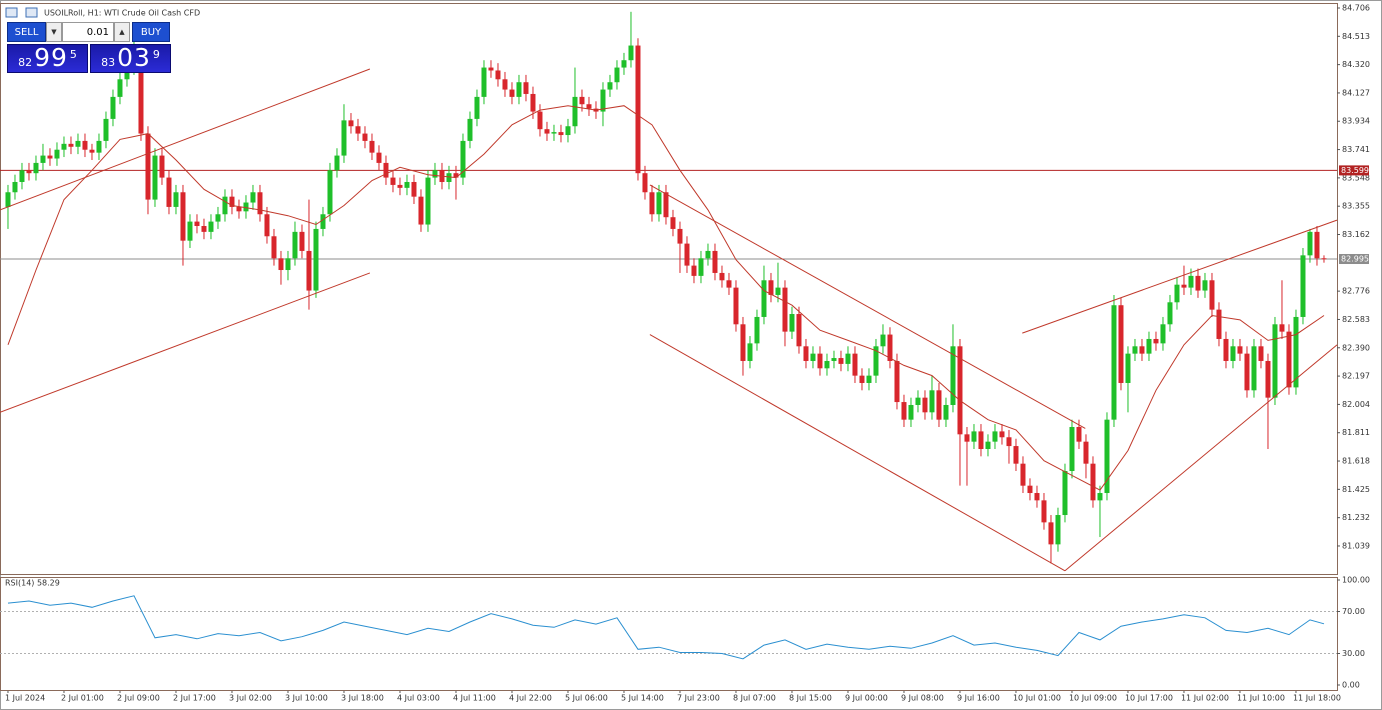 This screenshot has width=1382, height=710. Describe the element at coordinates (25, 62) in the screenshot. I see `bid-big-figure: 82` at that location.